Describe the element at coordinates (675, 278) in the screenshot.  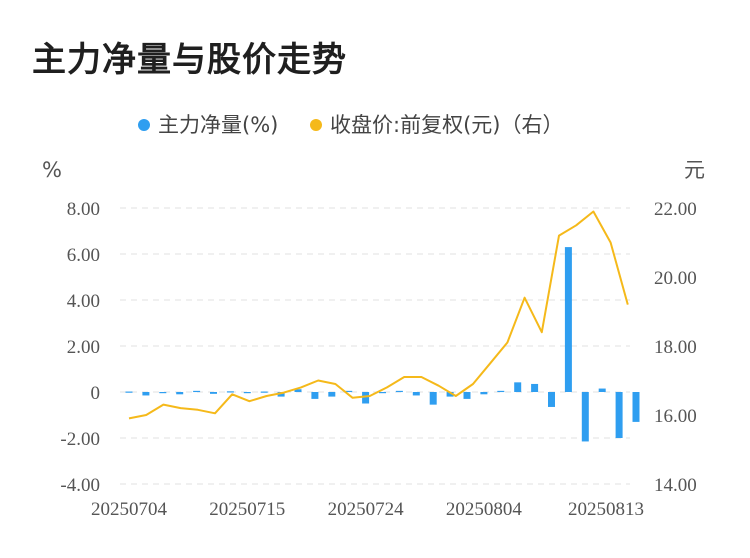
I see `right-tick-label: 20.00` at that location.